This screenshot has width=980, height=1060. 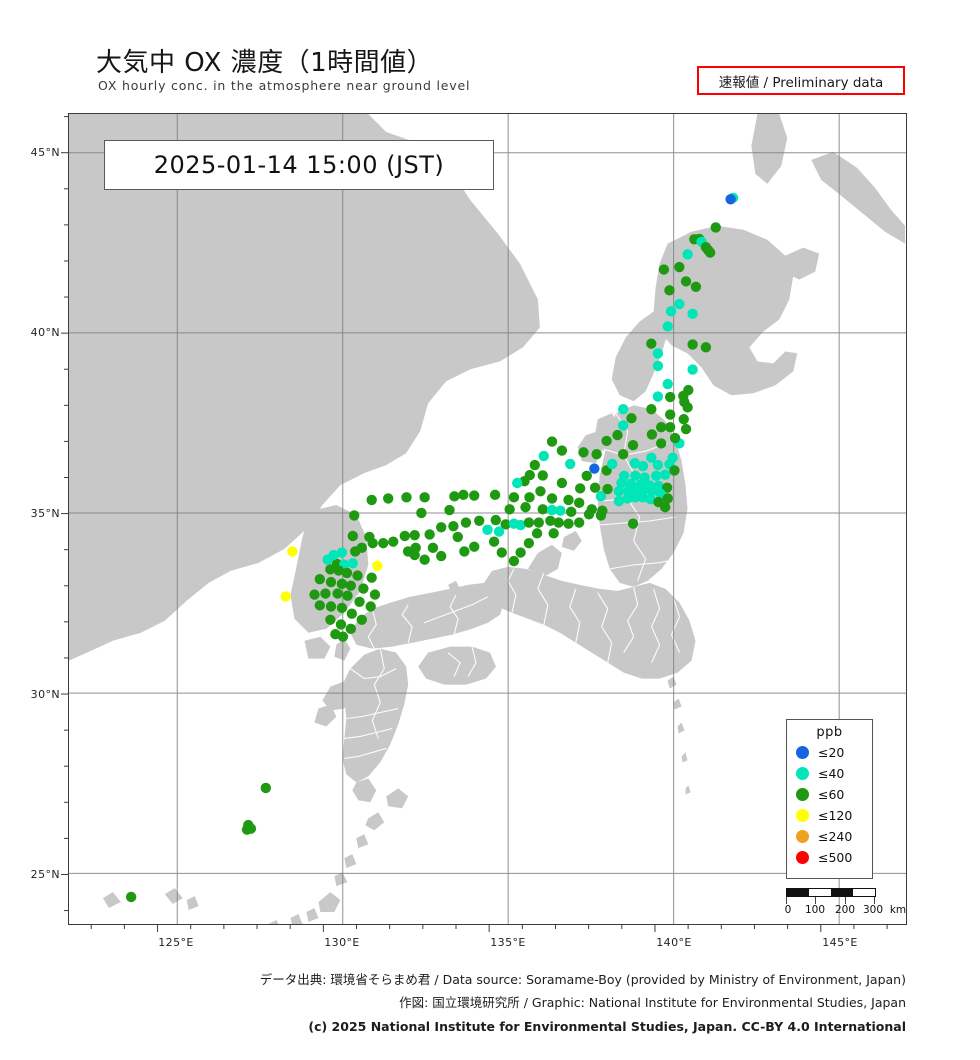 I want to click on legend-panel: ppb ≤20 ≤40 ≤60 ≤120 ≤240 ≤500, so click(x=829, y=799).